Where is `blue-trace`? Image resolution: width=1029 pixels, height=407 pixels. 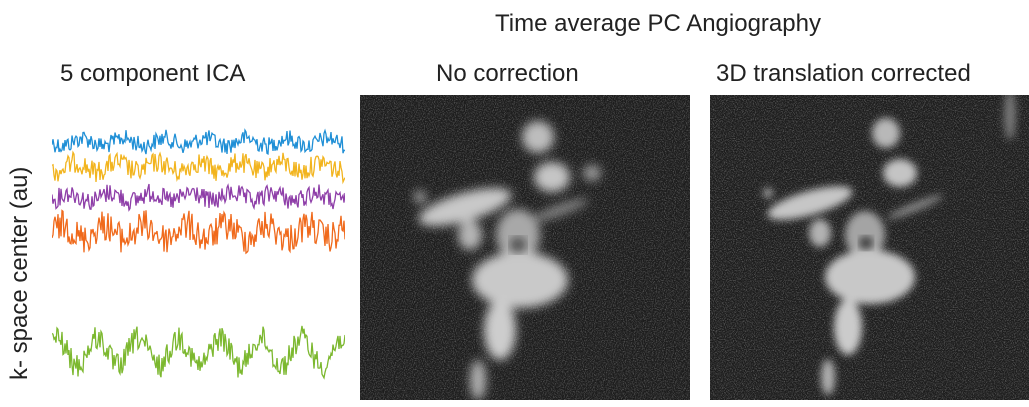
blue-trace is located at coordinates (198, 142).